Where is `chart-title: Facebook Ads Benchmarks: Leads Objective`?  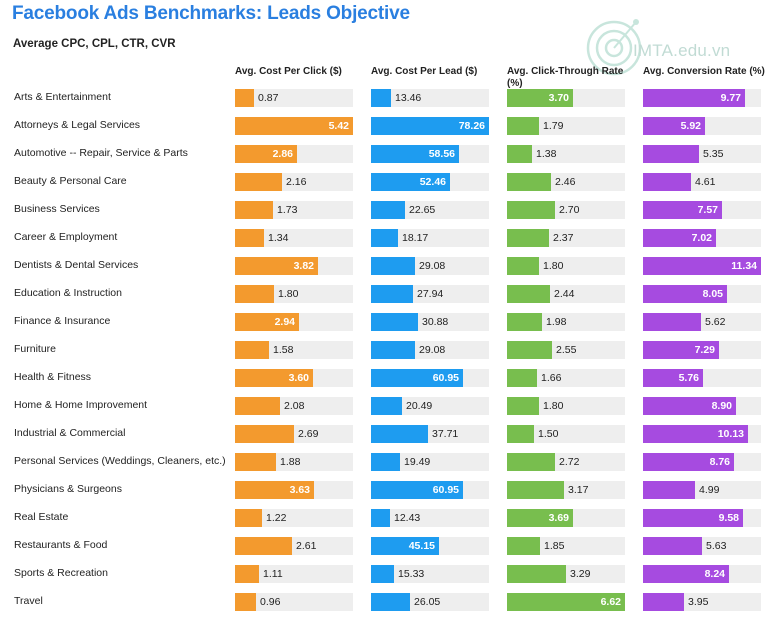 chart-title: Facebook Ads Benchmarks: Leads Objective is located at coordinates (211, 13).